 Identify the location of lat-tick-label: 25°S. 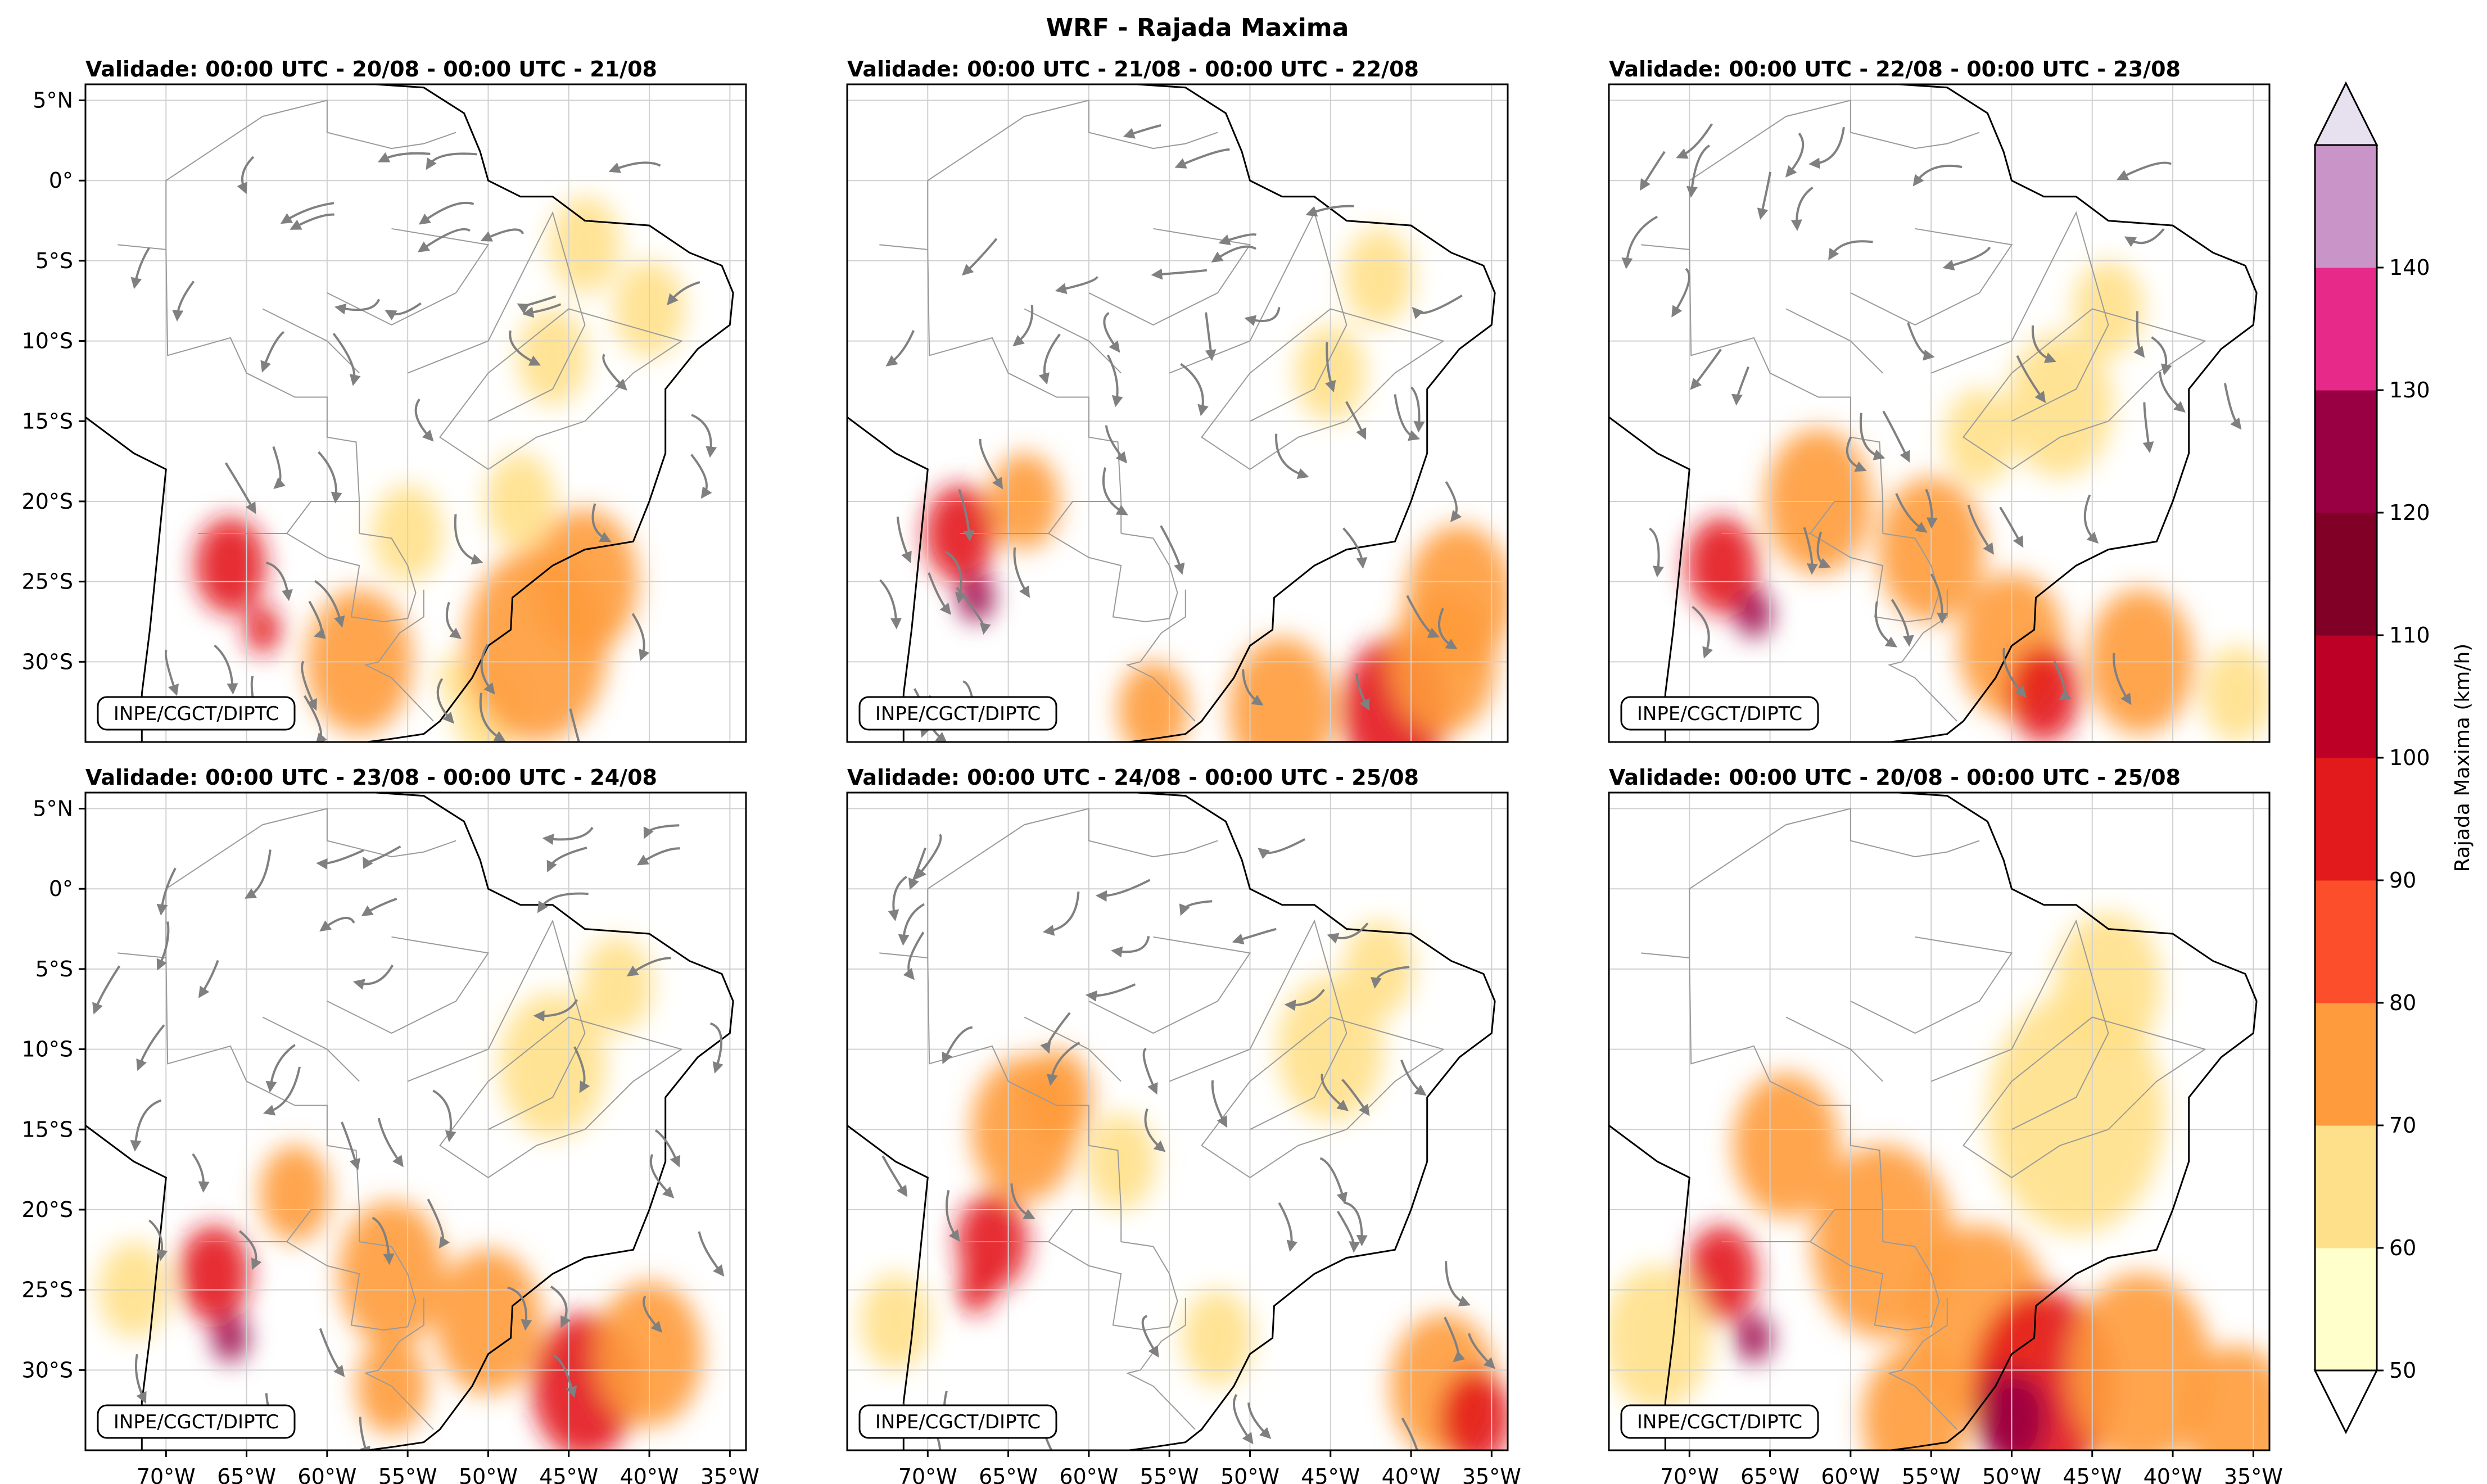
(47, 581).